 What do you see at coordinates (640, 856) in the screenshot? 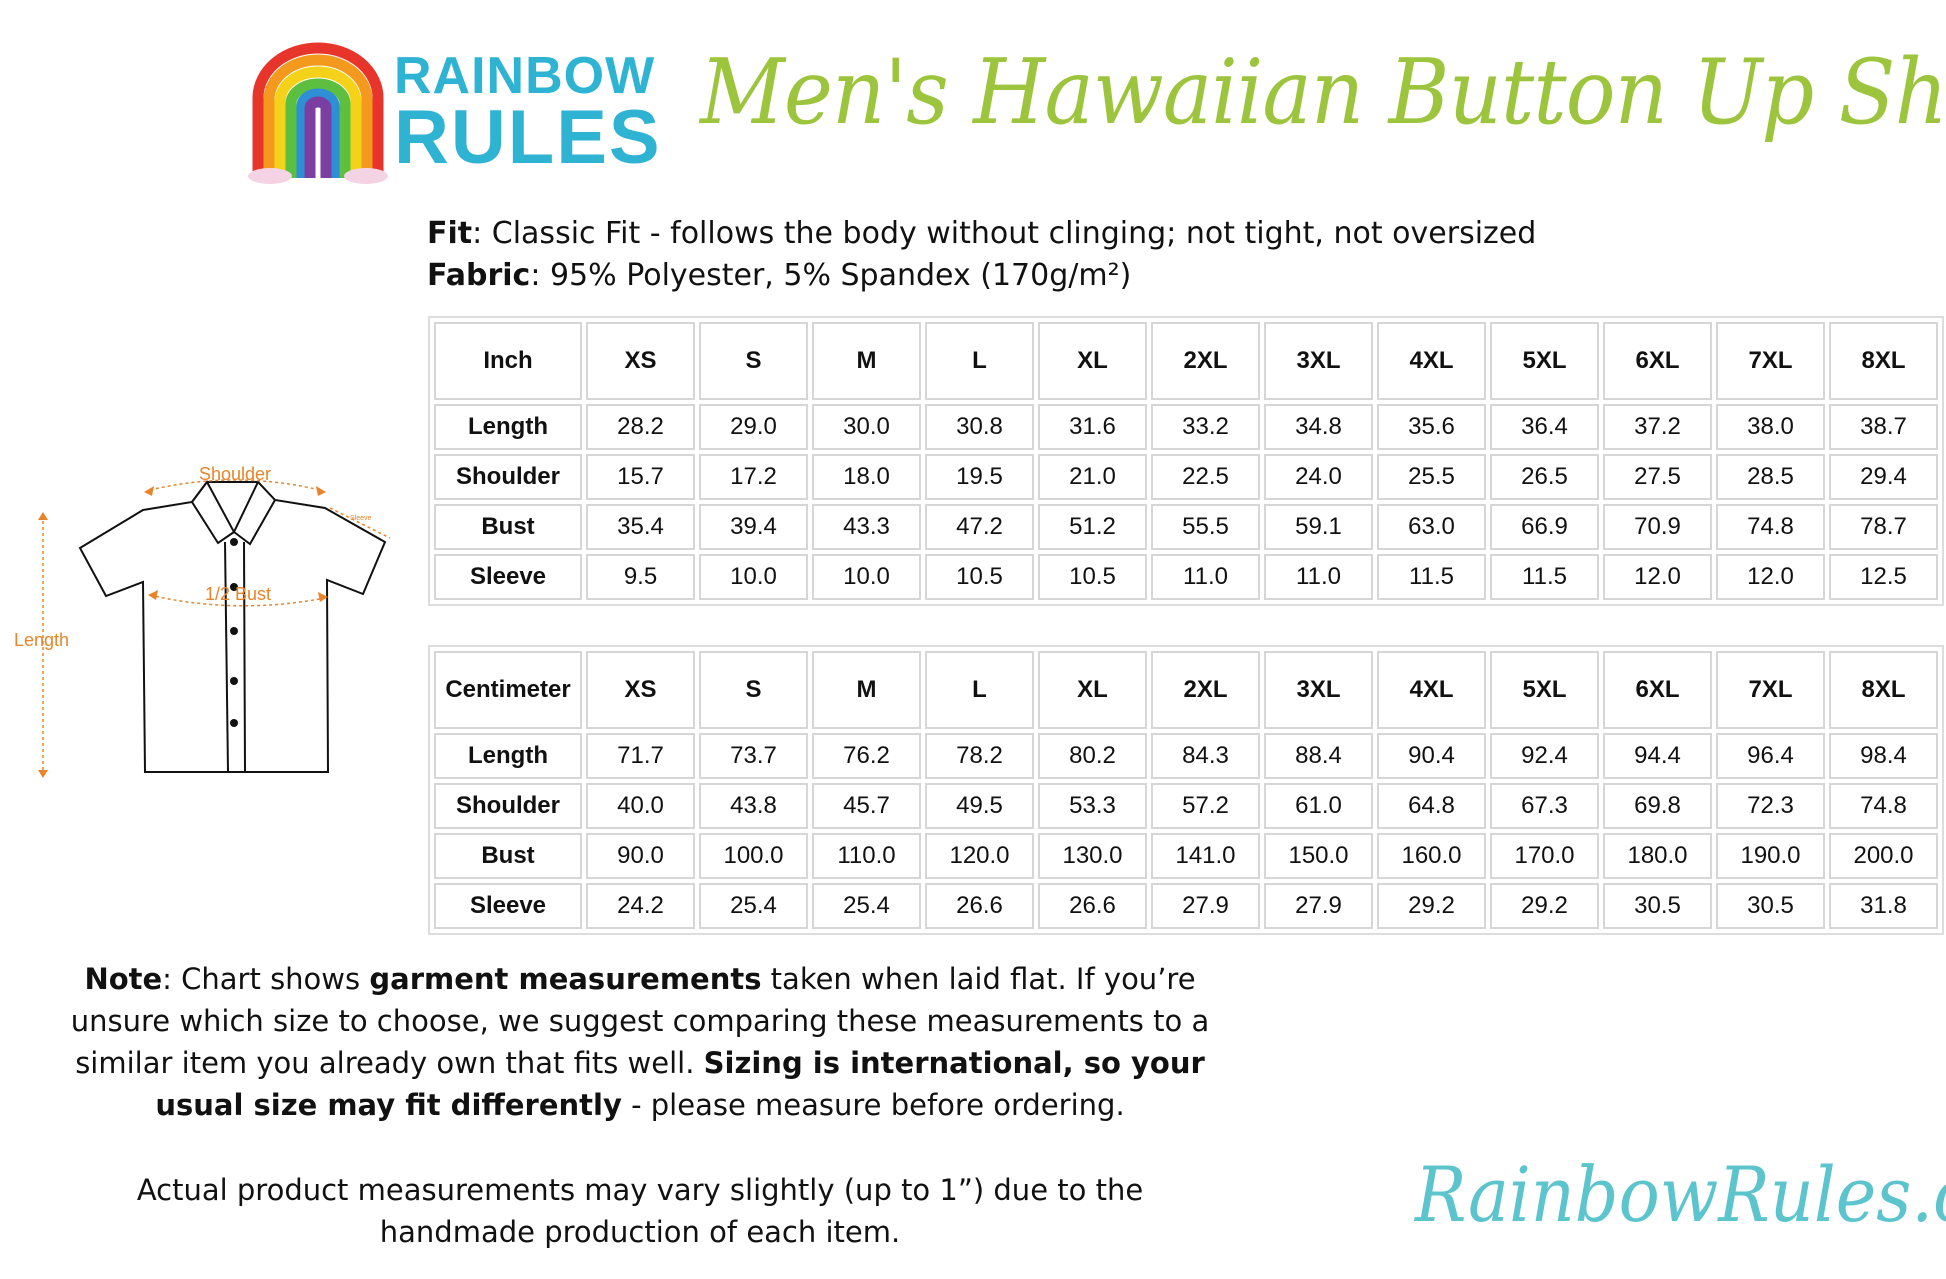
I see `measurement-cell: 90.0` at bounding box center [640, 856].